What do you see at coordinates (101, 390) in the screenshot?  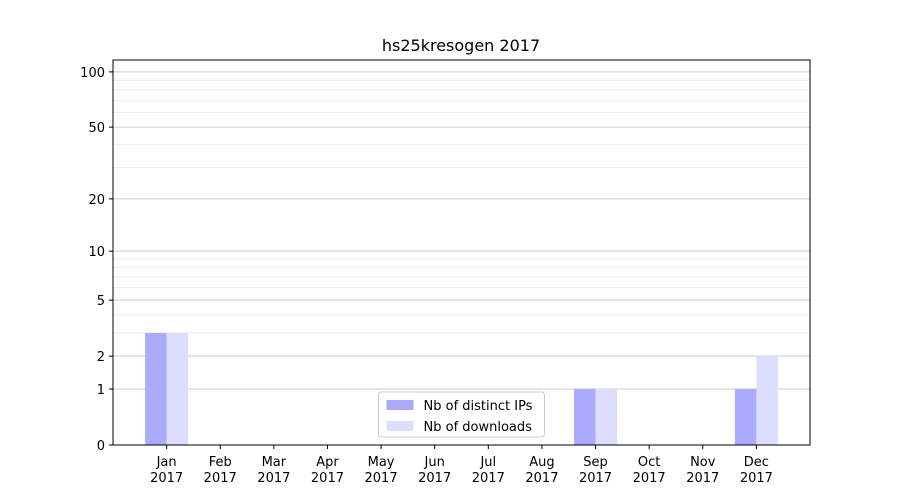 I see `y-tick-label: 1` at bounding box center [101, 390].